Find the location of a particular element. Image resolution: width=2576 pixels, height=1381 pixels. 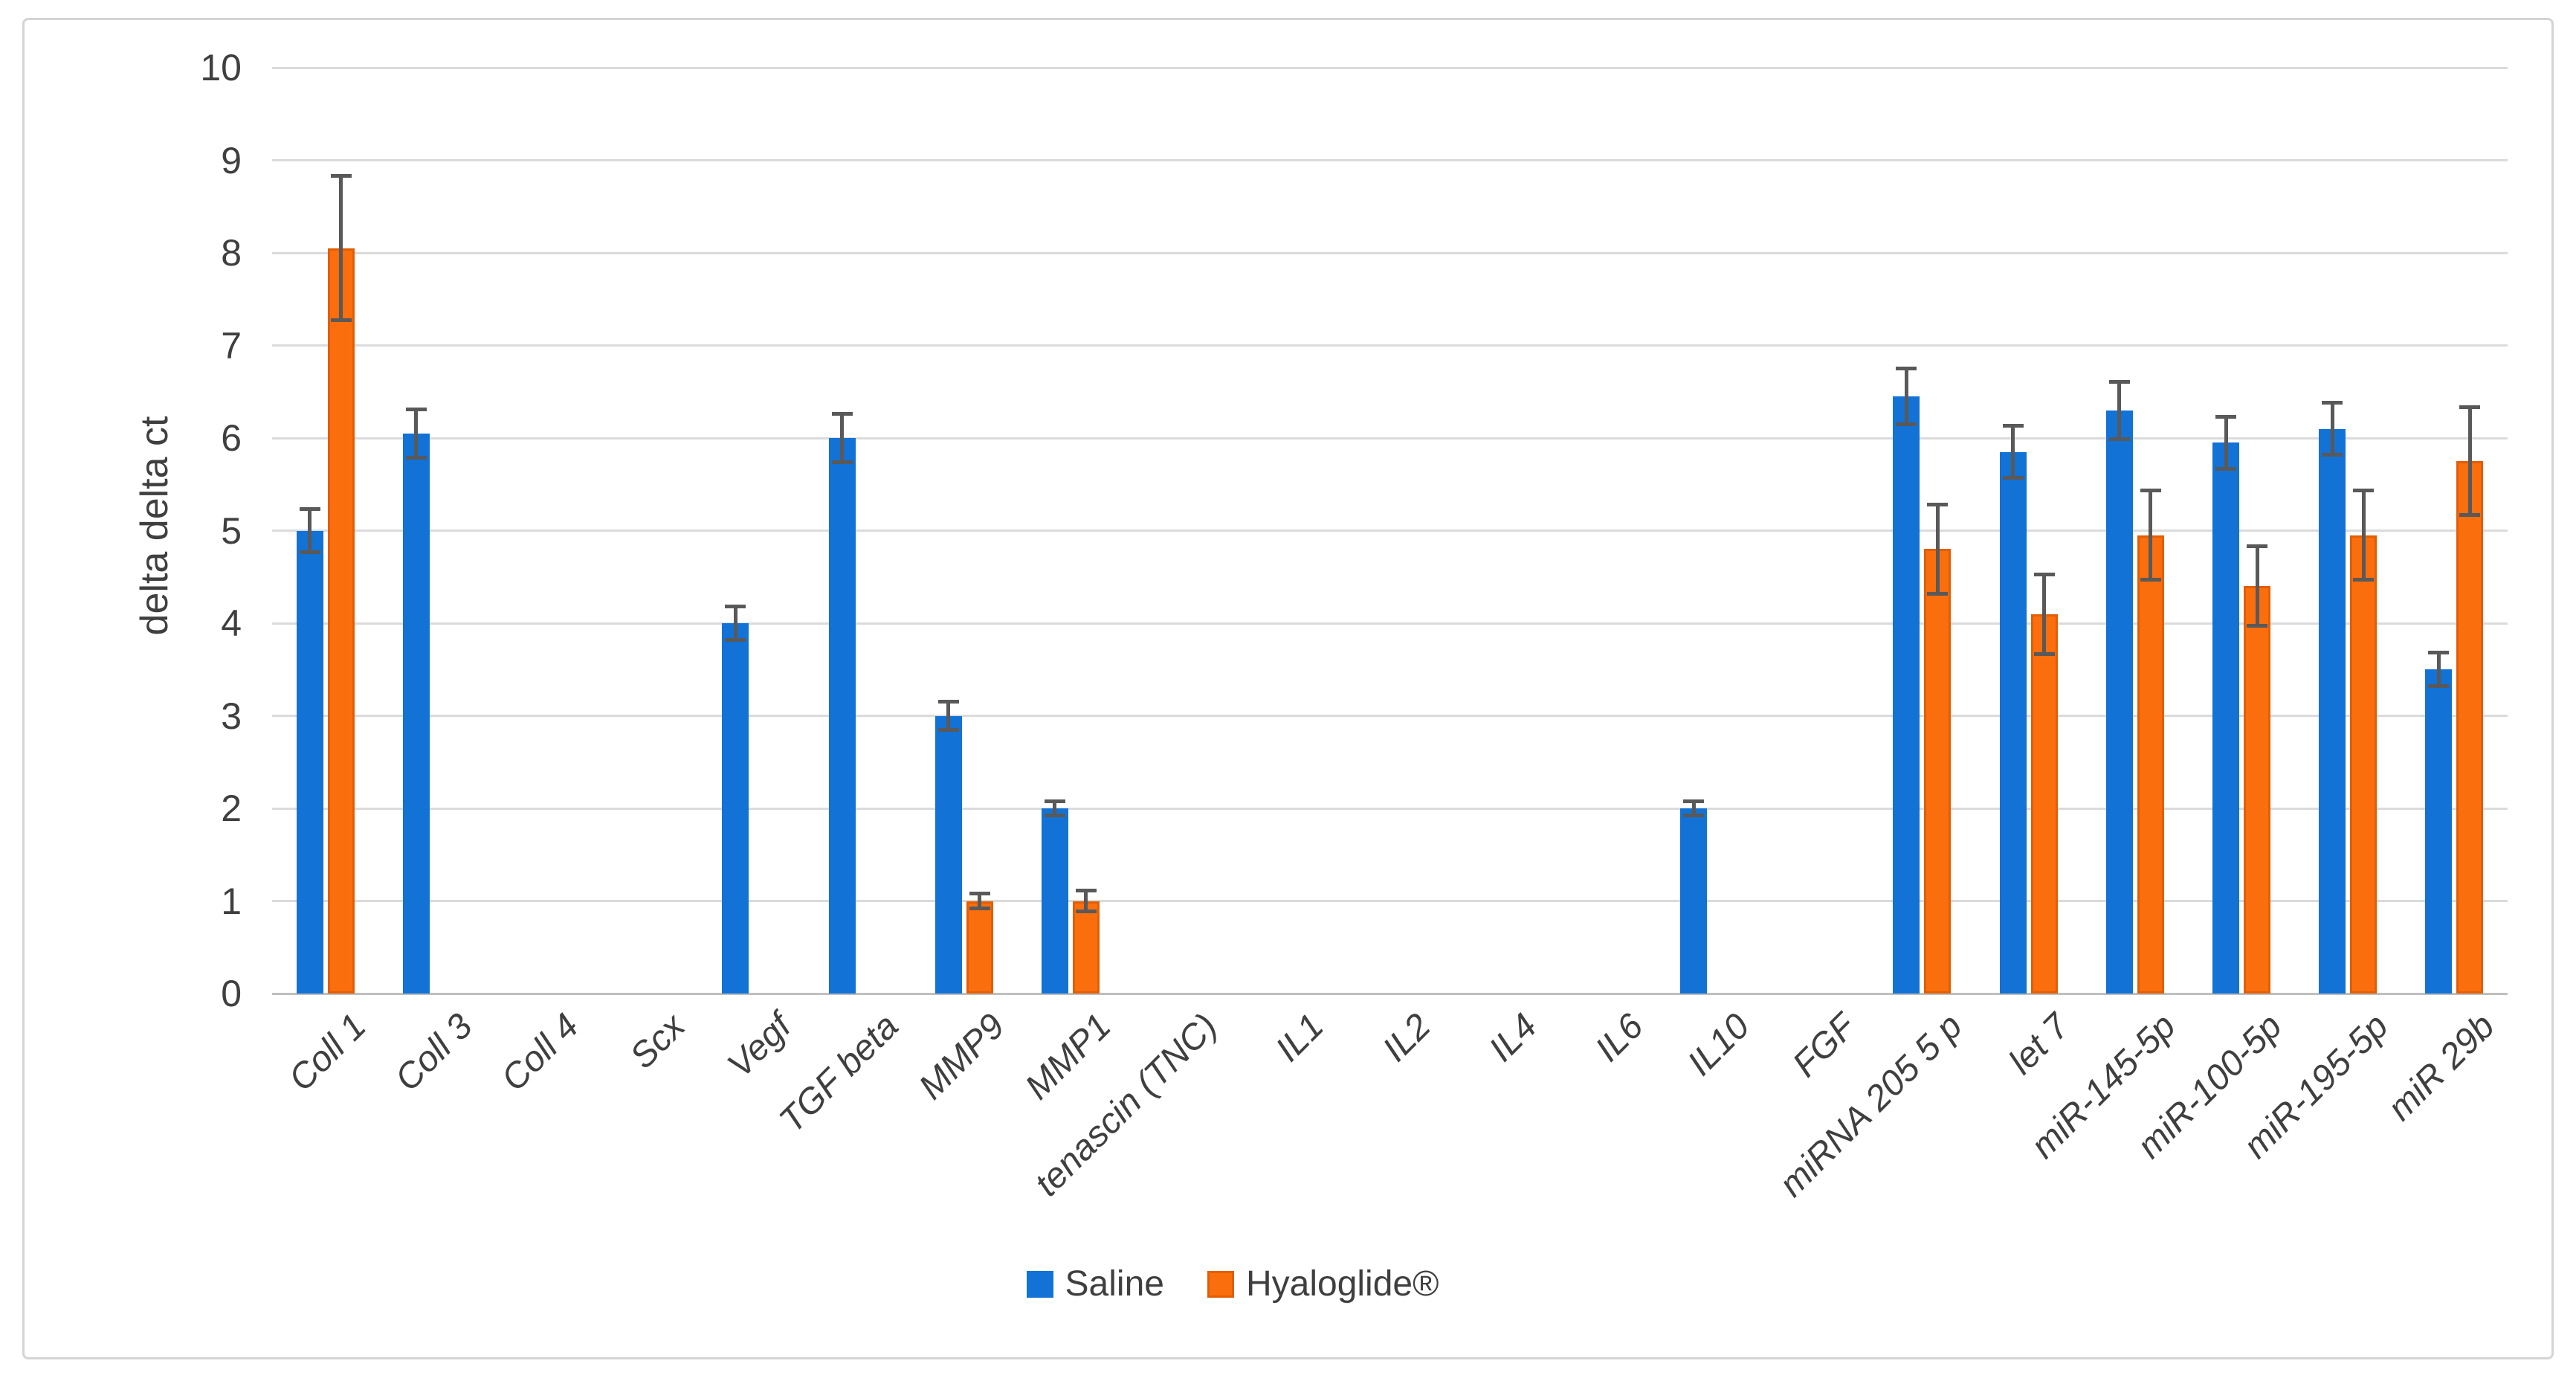

error-bar-saline-mir-195-5p is located at coordinates (2332, 429).